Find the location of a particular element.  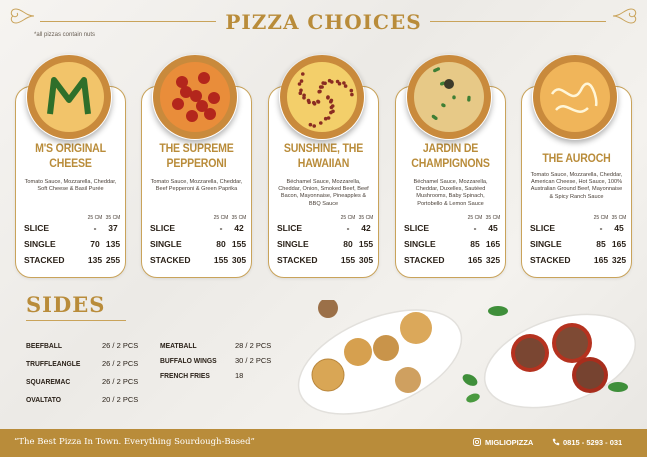

nuts-note: *all pizzas contain nuts is located at coordinates (65, 35).